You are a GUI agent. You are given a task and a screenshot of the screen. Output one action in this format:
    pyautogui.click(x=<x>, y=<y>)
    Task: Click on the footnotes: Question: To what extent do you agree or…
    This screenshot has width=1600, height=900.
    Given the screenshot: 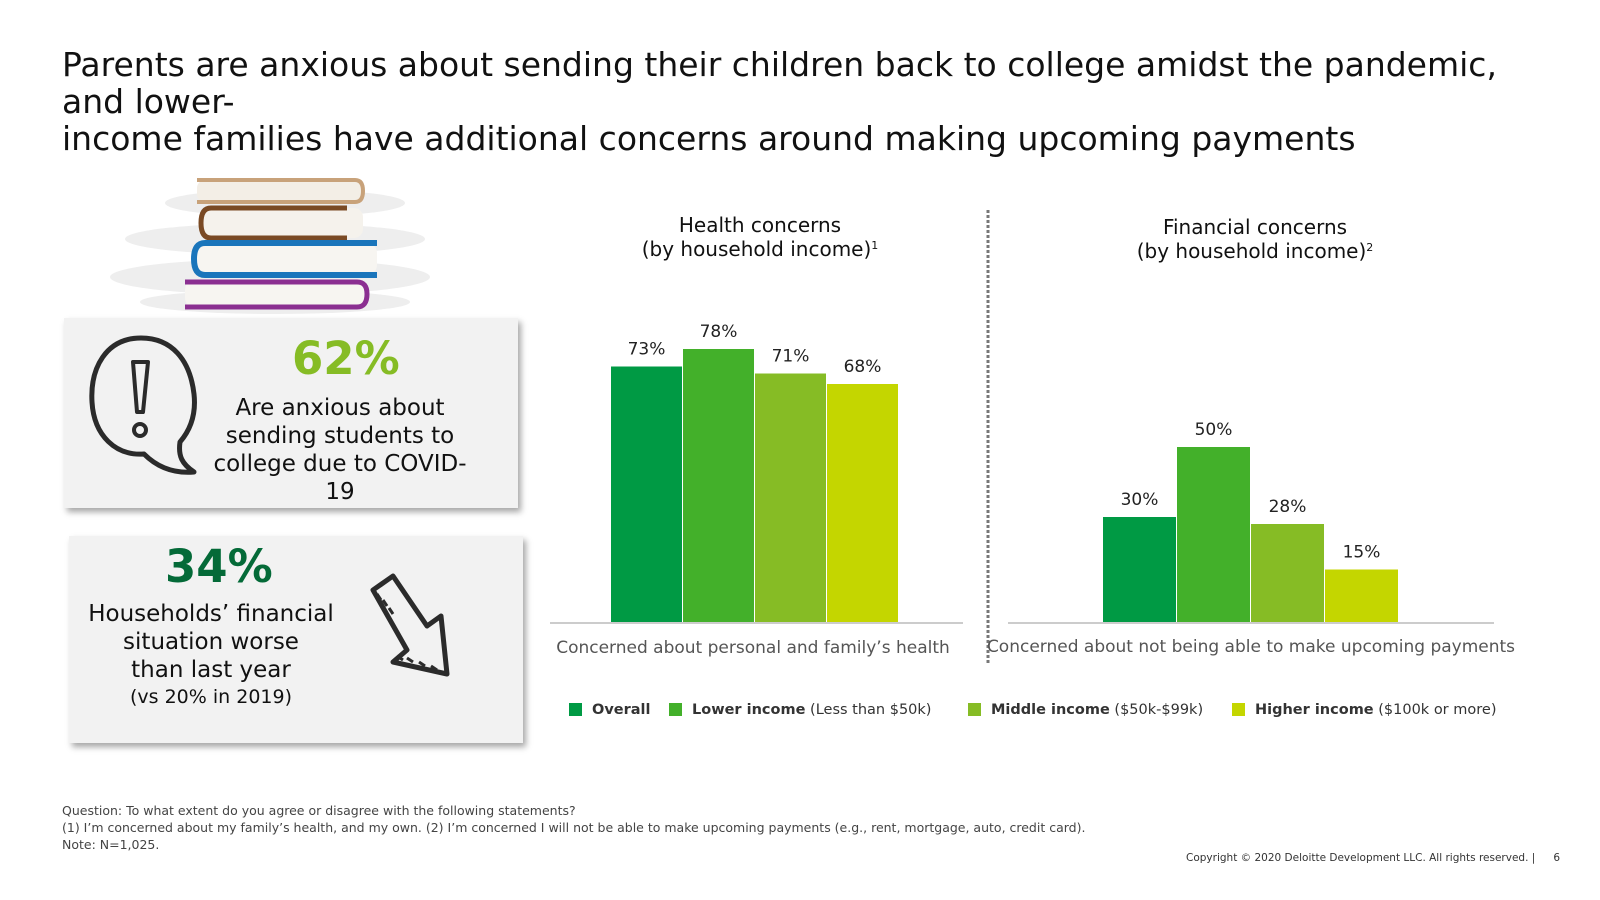 What is the action you would take?
    pyautogui.click(x=662, y=827)
    